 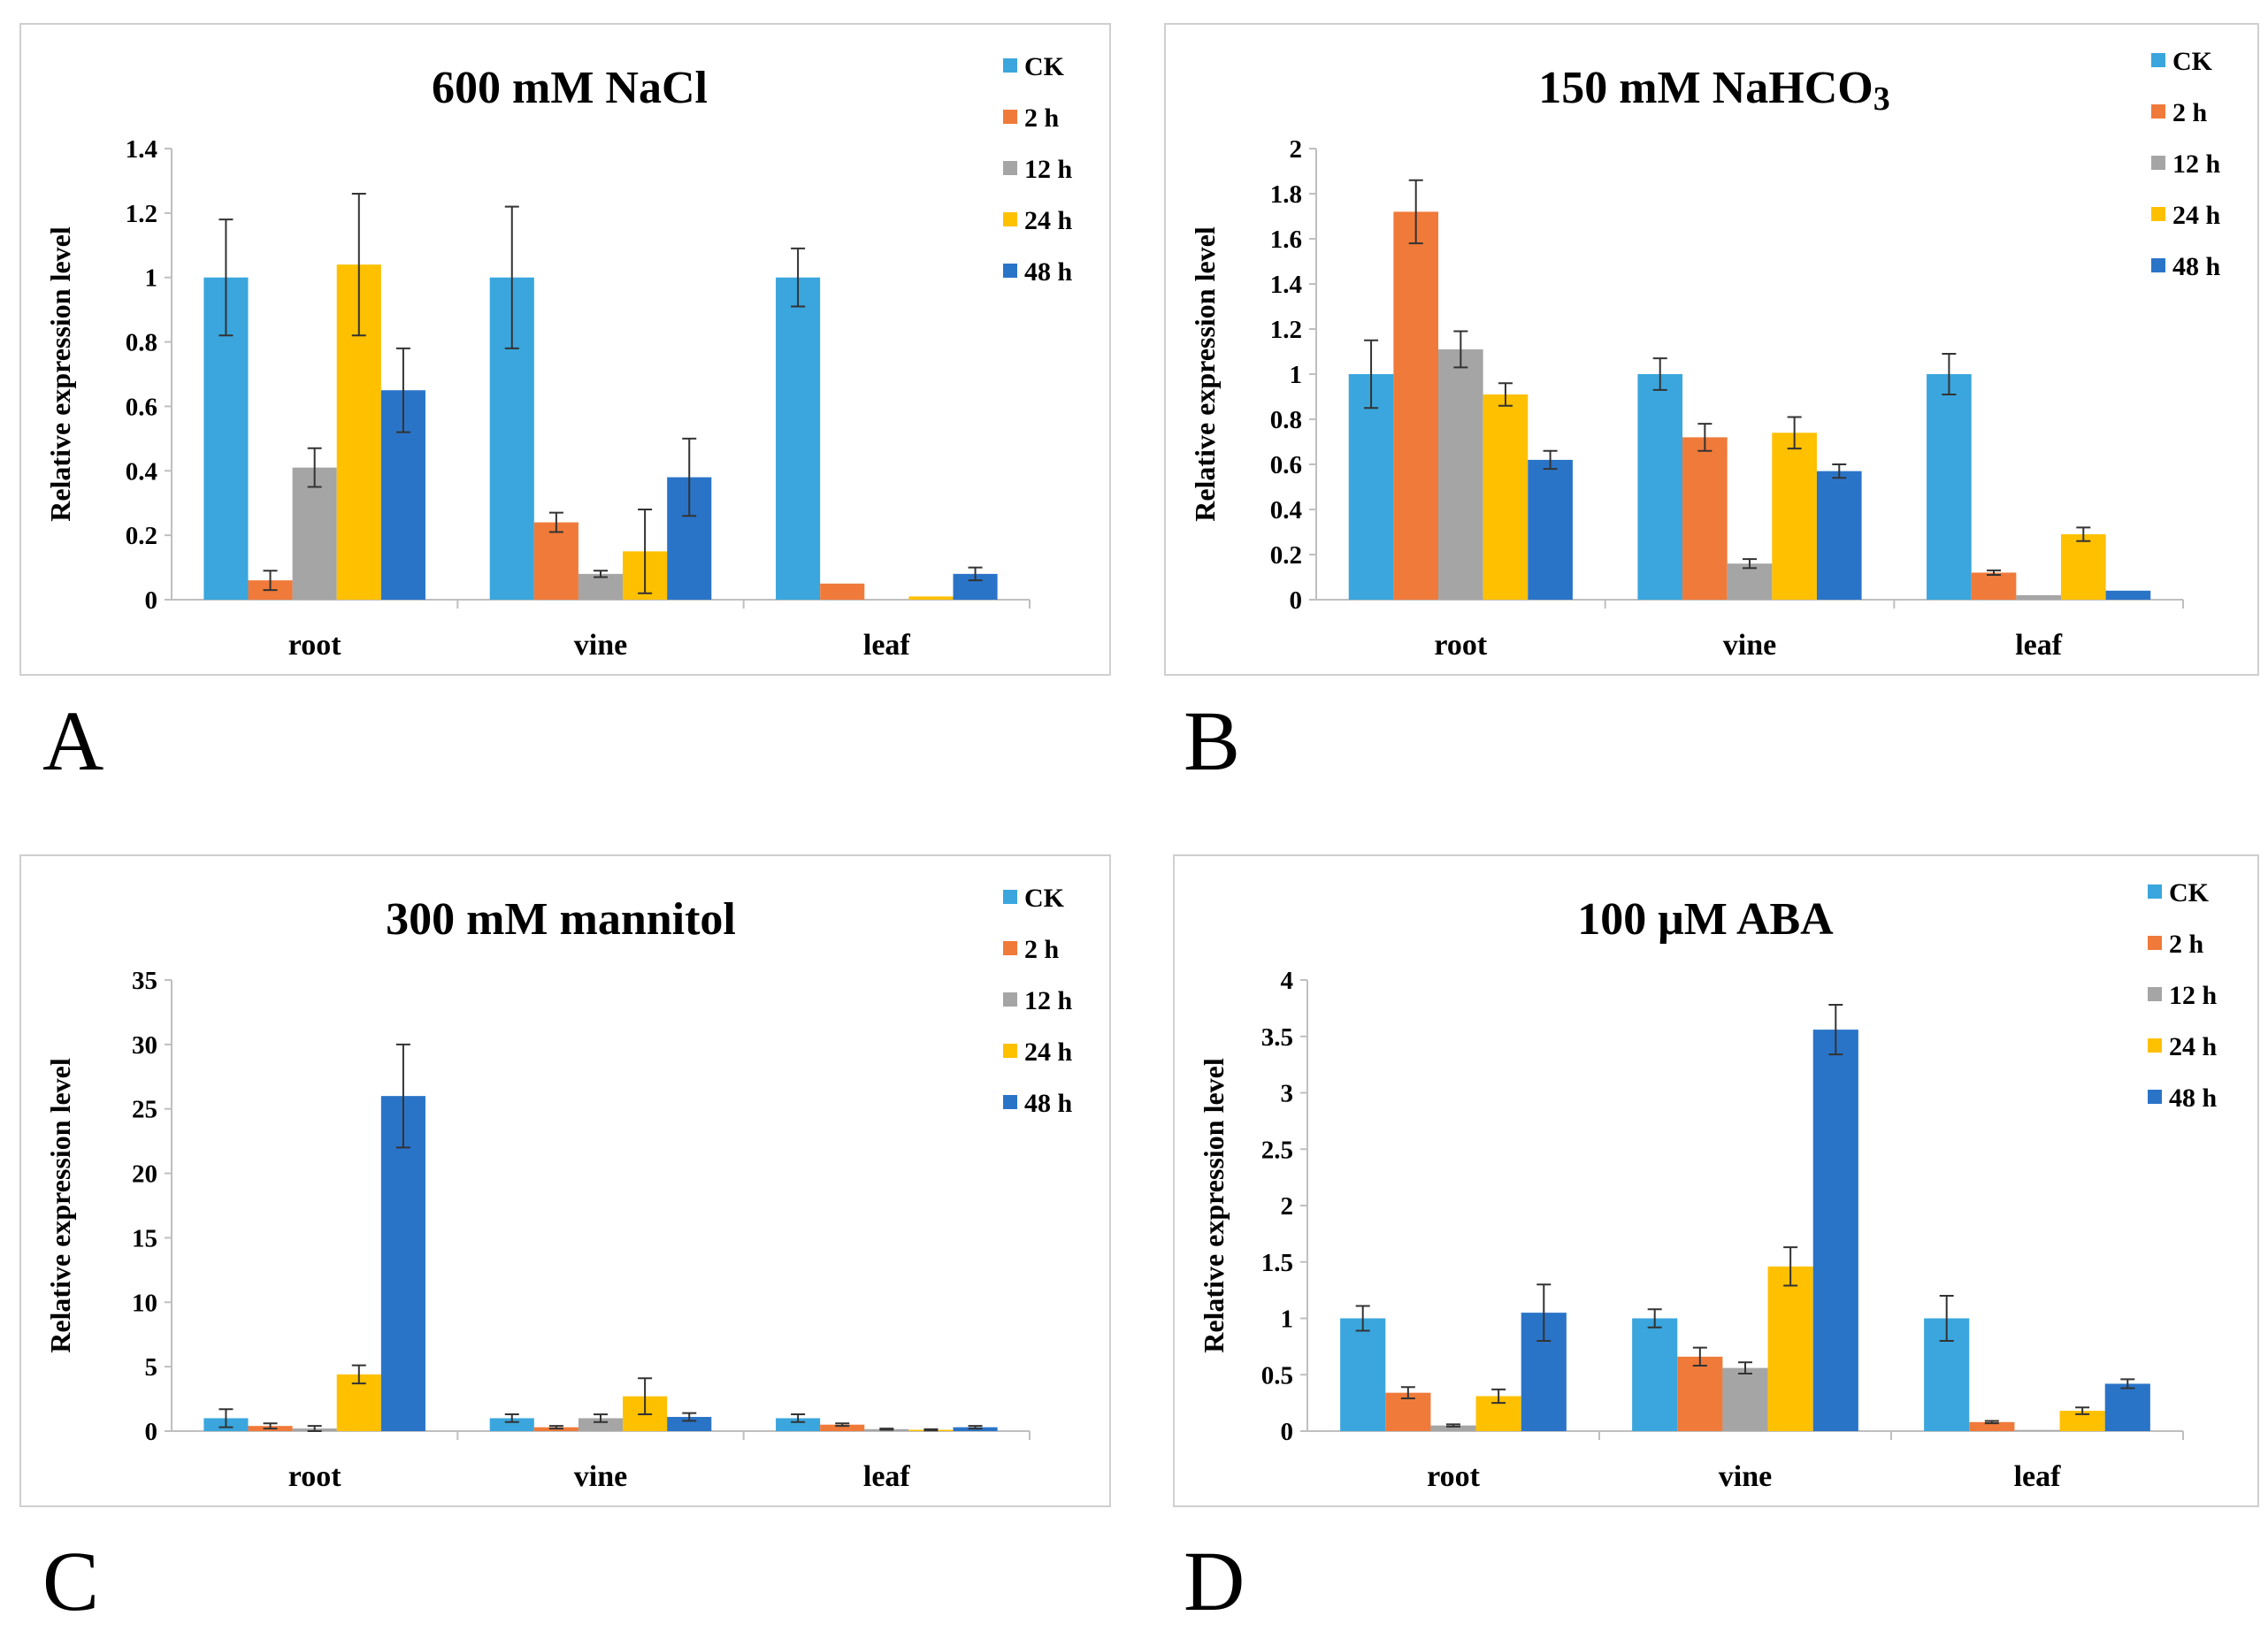 What do you see at coordinates (1214, 1205) in the screenshot?
I see `y-axis-label: Relative expression level` at bounding box center [1214, 1205].